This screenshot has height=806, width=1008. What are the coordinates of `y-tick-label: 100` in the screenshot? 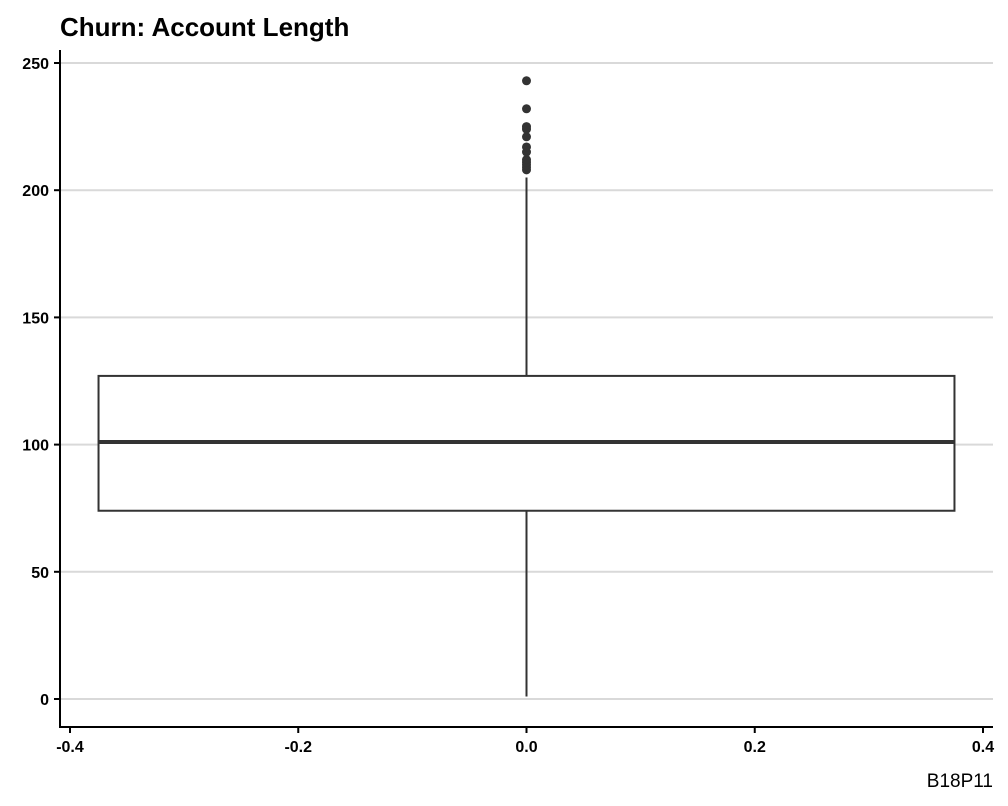 It's located at (35, 446).